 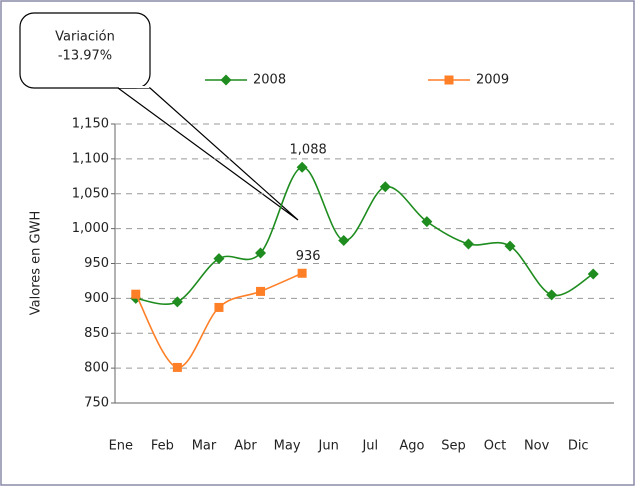 What do you see at coordinates (96, 368) in the screenshot?
I see `y-tick-label: 800` at bounding box center [96, 368].